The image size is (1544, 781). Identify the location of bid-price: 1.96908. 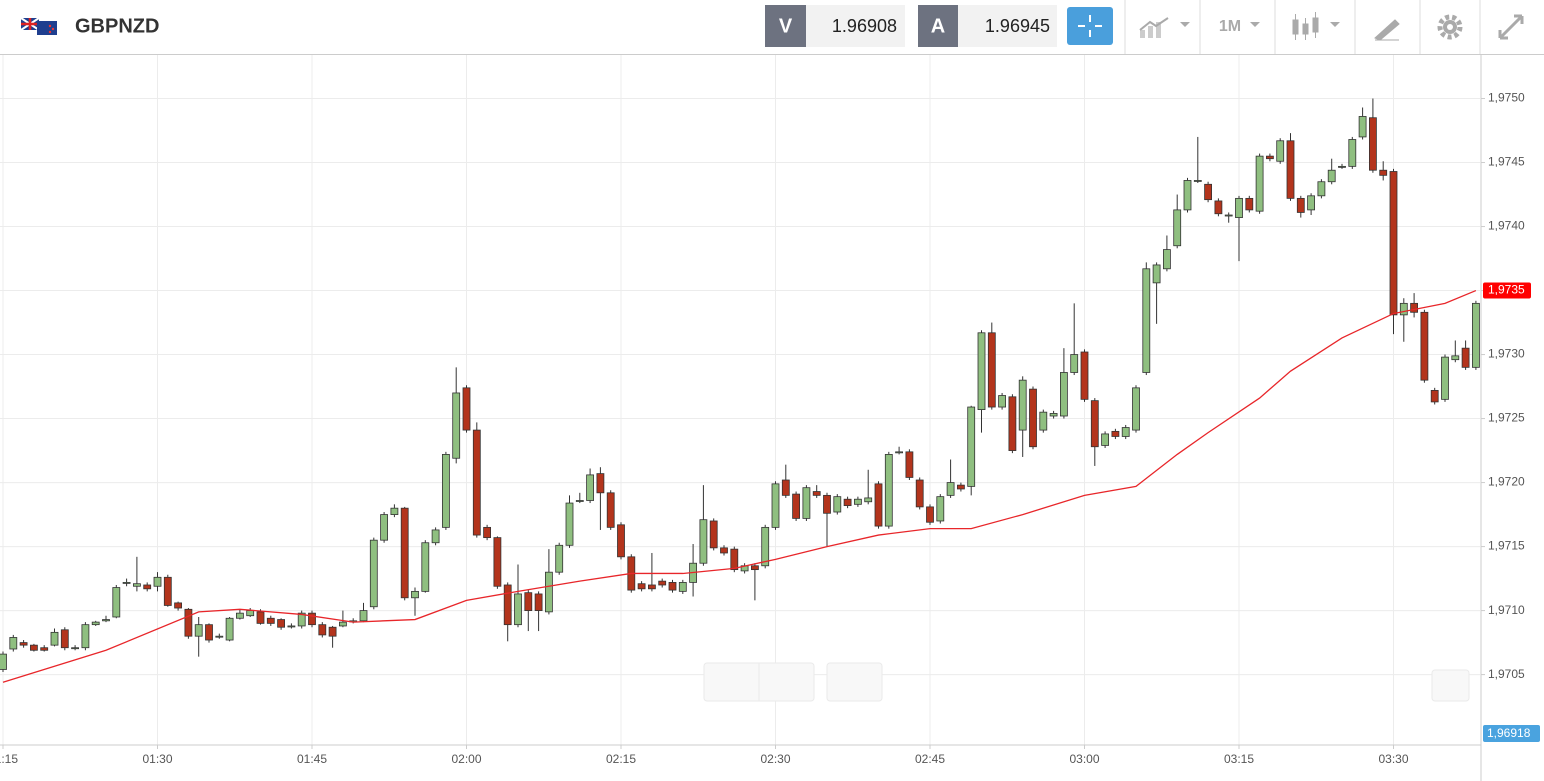
(864, 26).